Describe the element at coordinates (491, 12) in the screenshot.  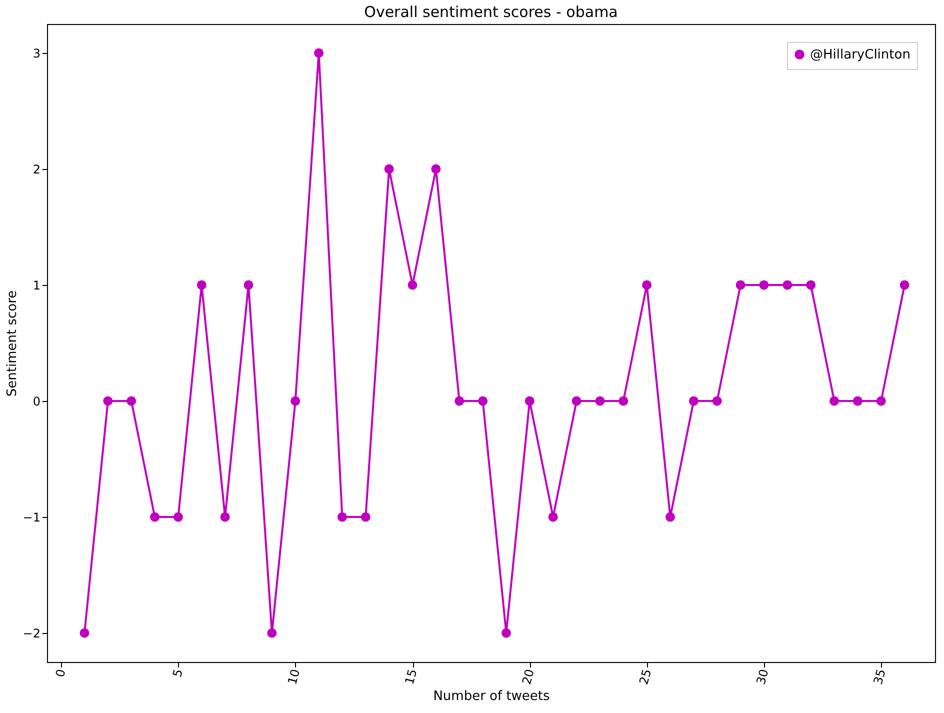
I see `chart-title: Overall sentiment scores - obama` at that location.